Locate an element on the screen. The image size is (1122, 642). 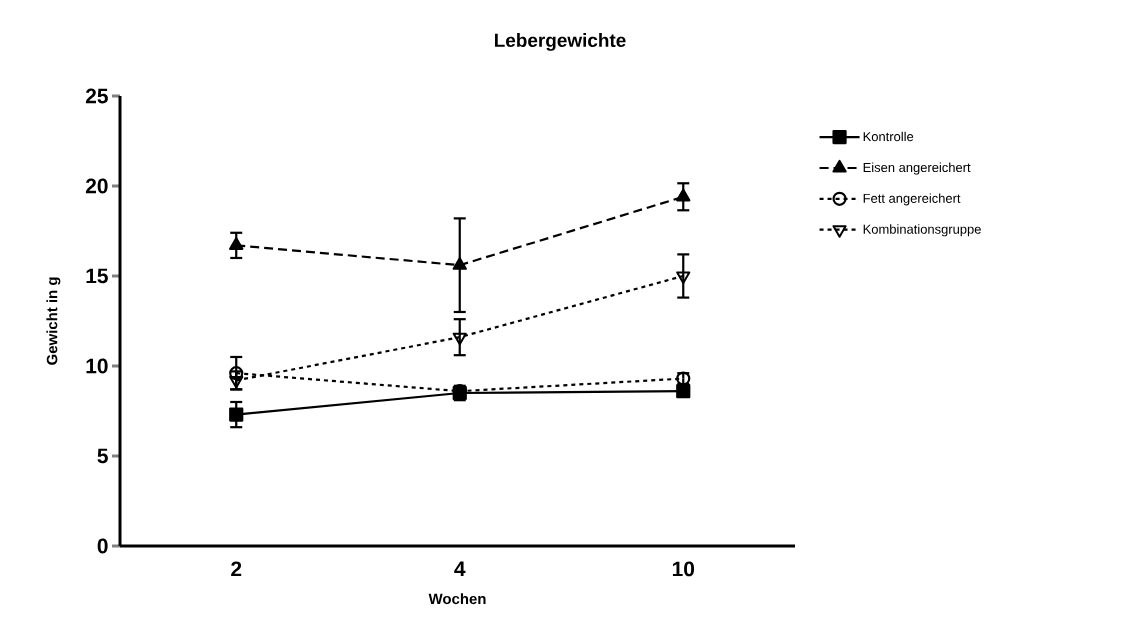
y-tick-label: 5 is located at coordinates (102, 456).